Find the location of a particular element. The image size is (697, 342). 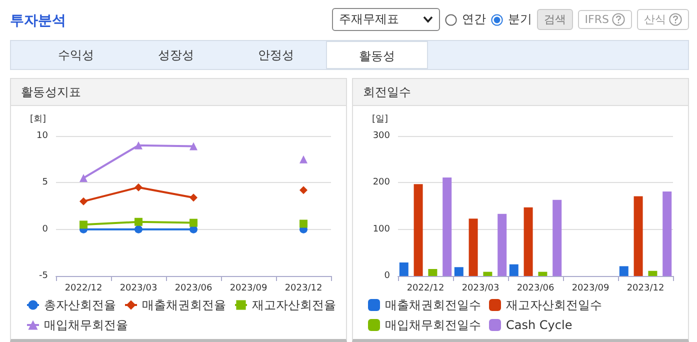

legend-label: 매출채권회전일수 is located at coordinates (433, 305).